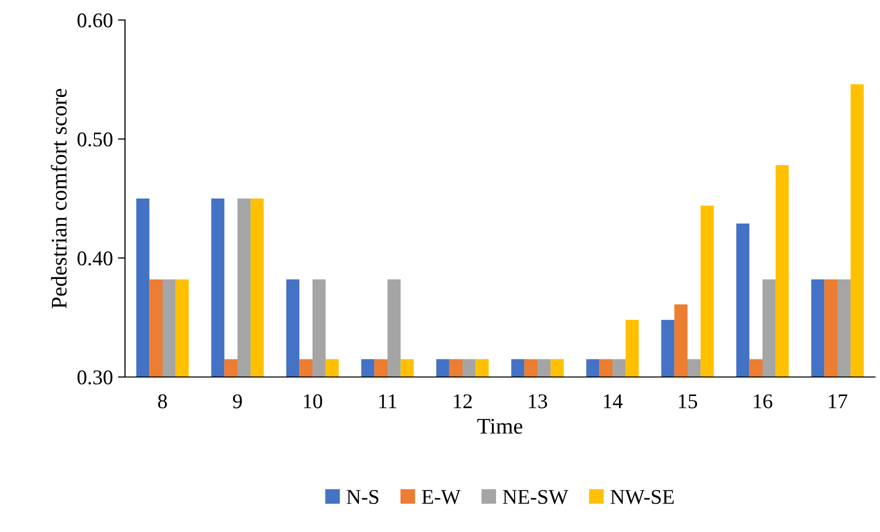 The width and height of the screenshot is (880, 532). Describe the element at coordinates (58, 198) in the screenshot. I see `y-axis-title: Pedestrian comfort score` at that location.